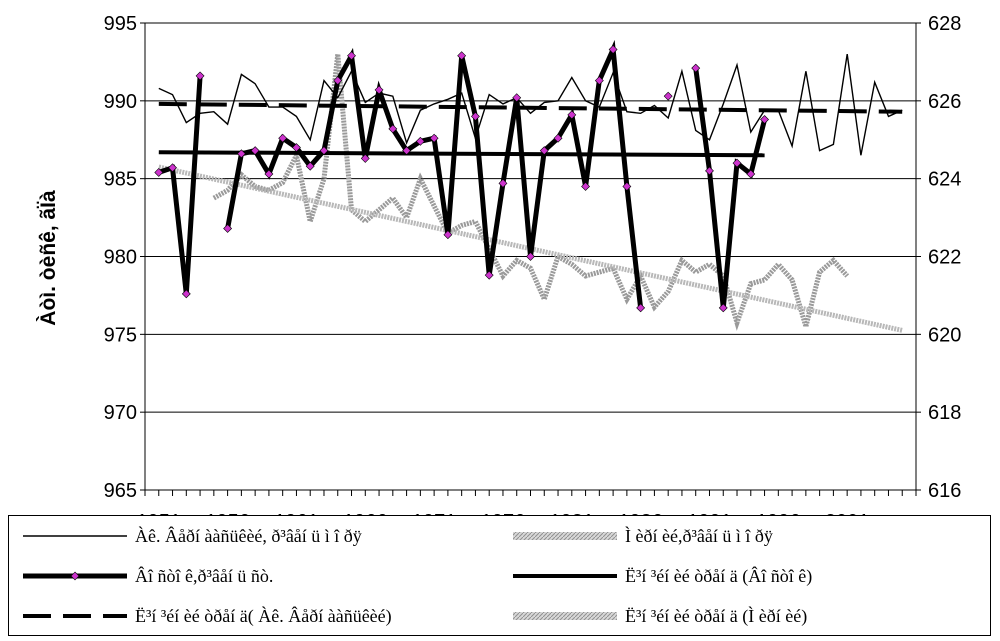 The width and height of the screenshot is (1000, 641). I want to click on y-tick-label: 990, so click(120, 102).